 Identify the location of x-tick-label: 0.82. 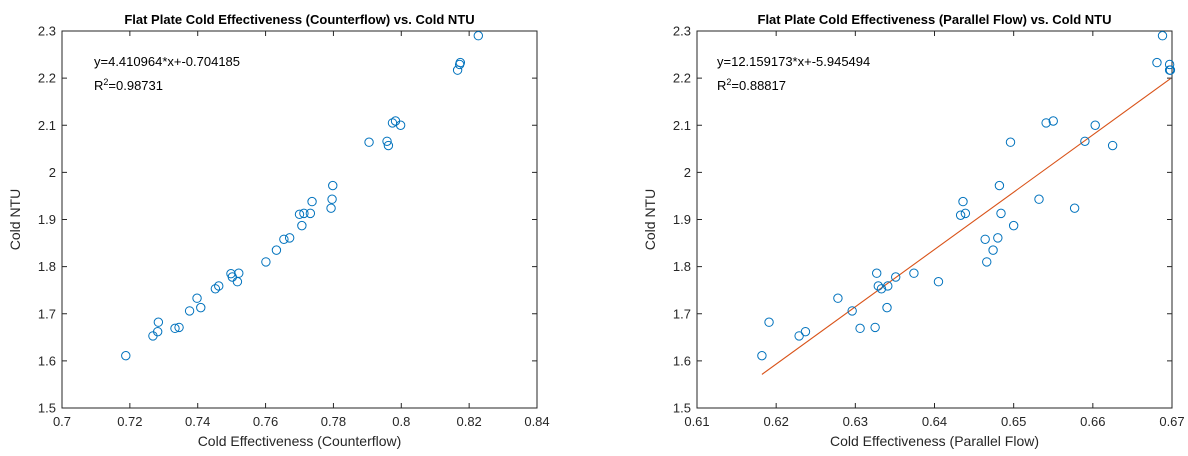
(468, 421).